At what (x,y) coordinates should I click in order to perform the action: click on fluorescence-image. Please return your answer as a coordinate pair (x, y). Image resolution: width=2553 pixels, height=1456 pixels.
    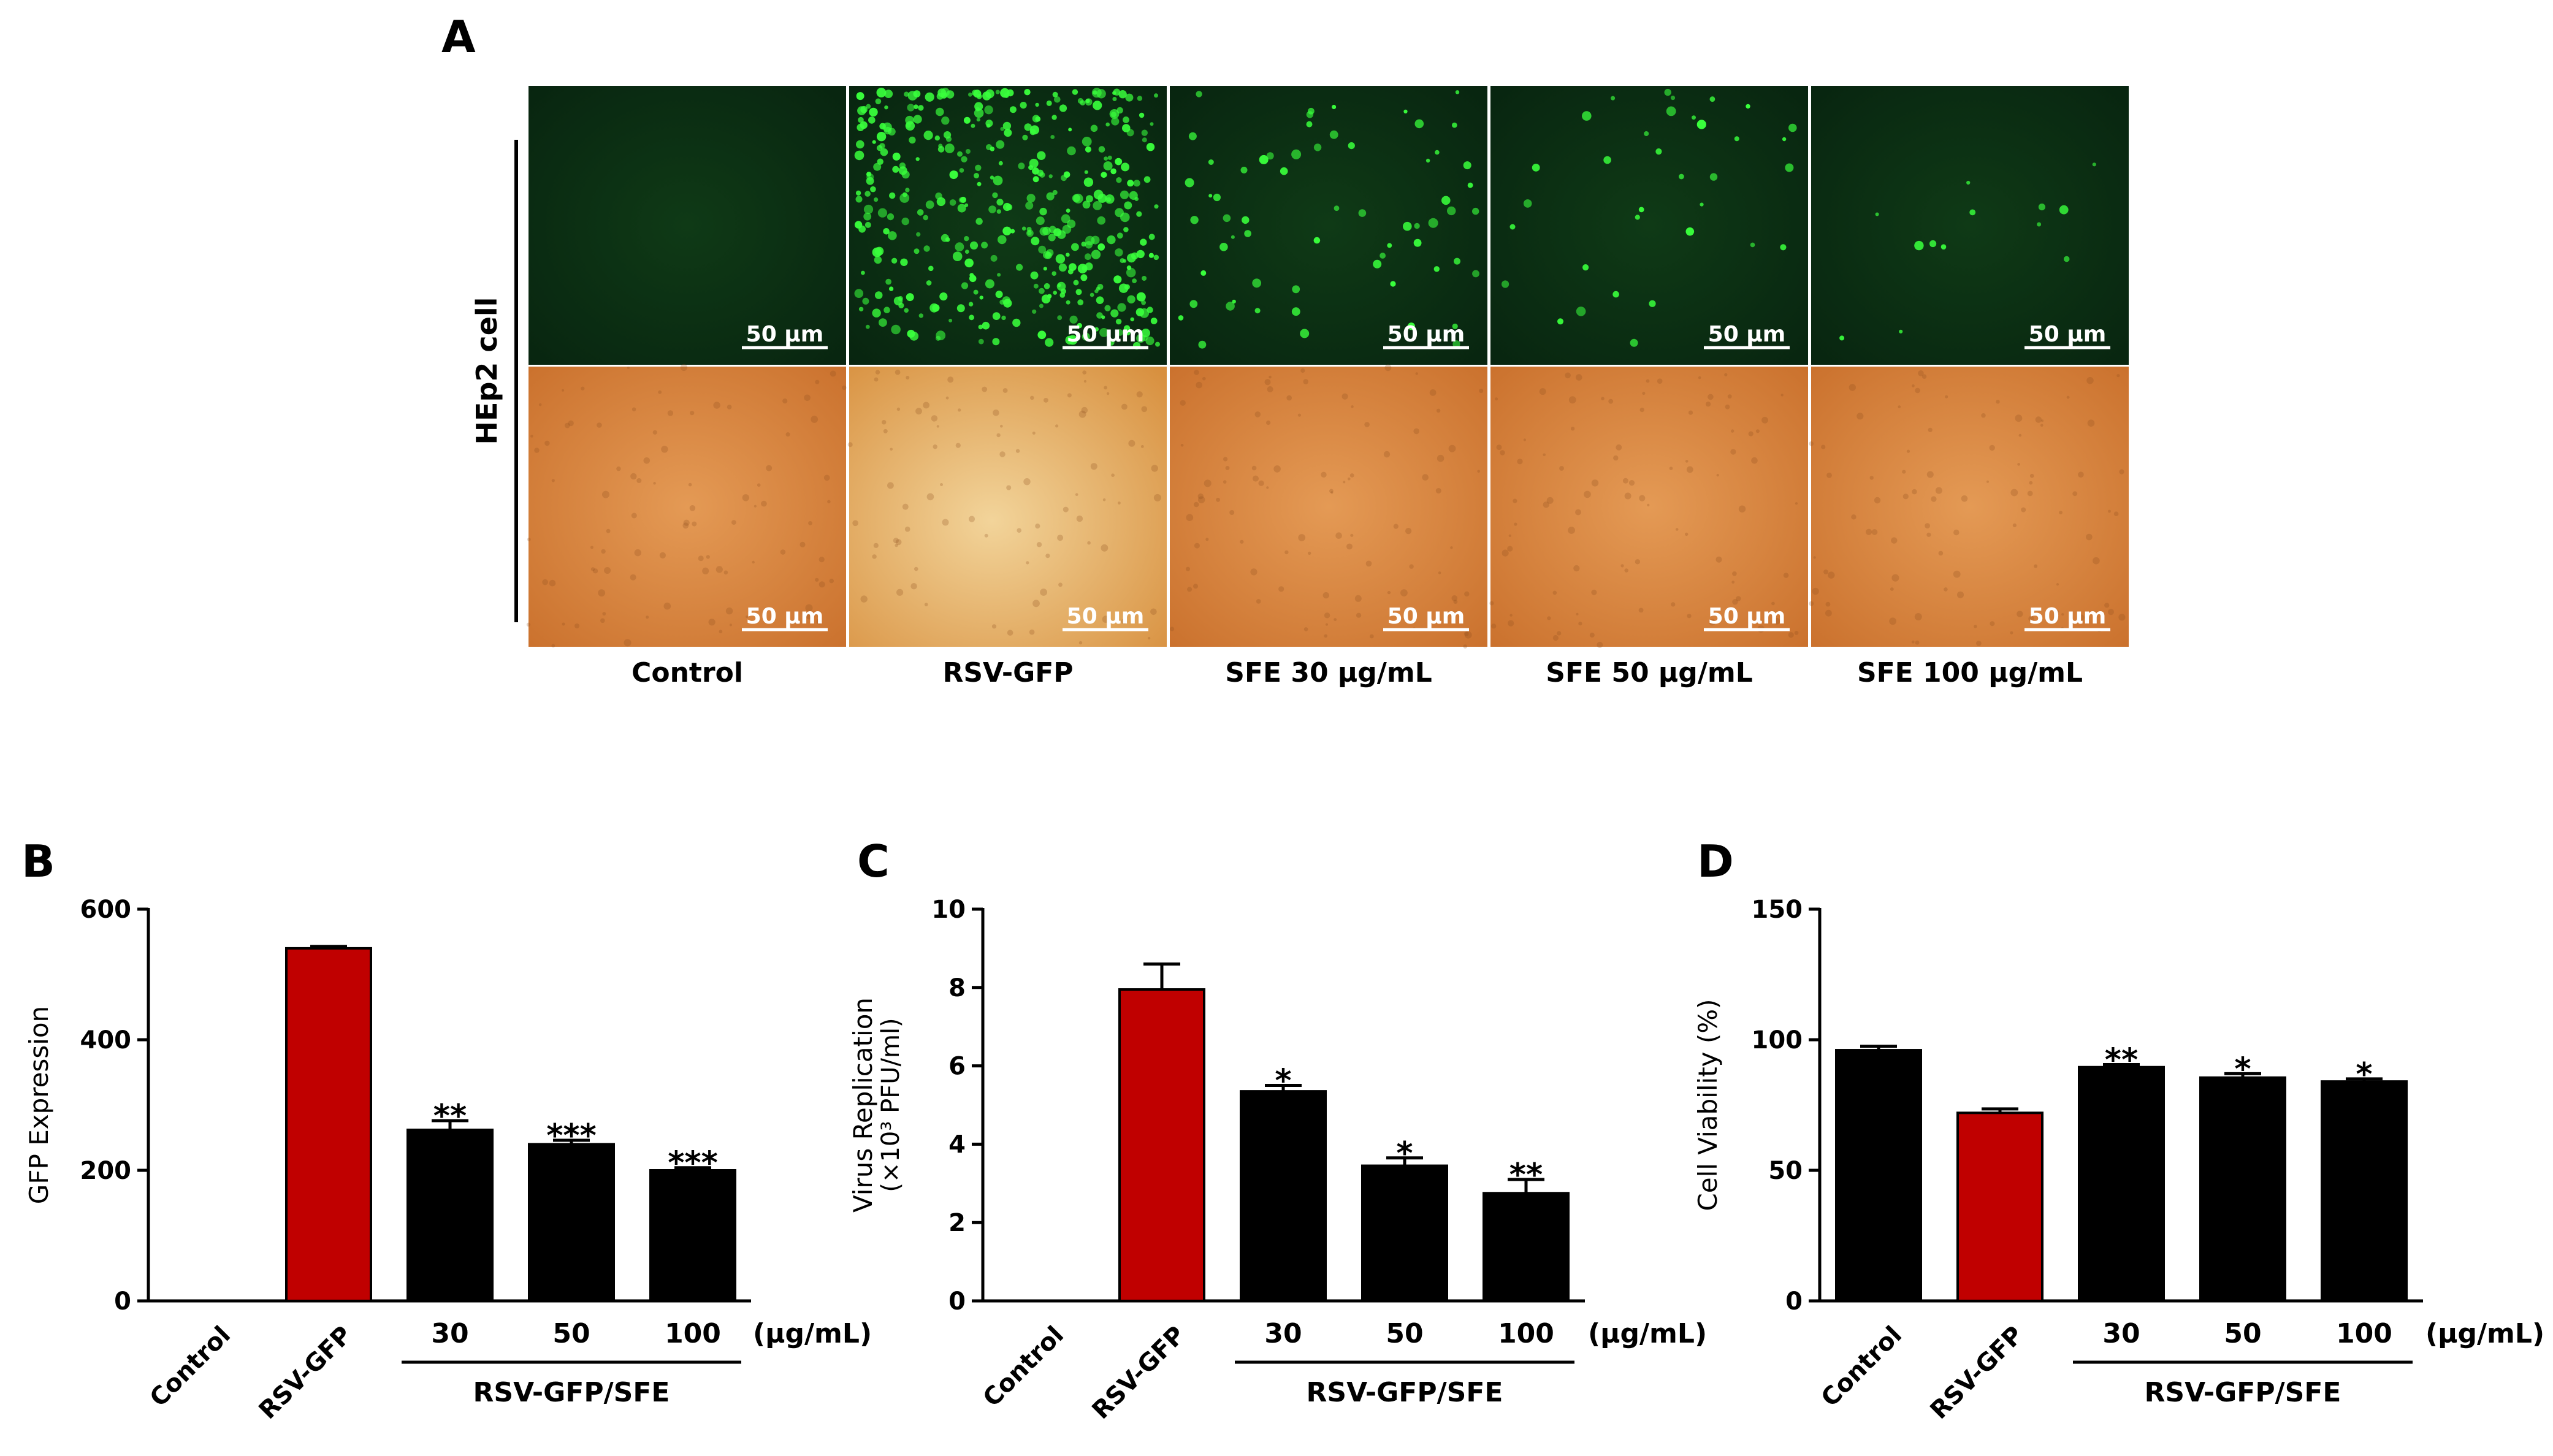
    Looking at the image, I should click on (687, 226).